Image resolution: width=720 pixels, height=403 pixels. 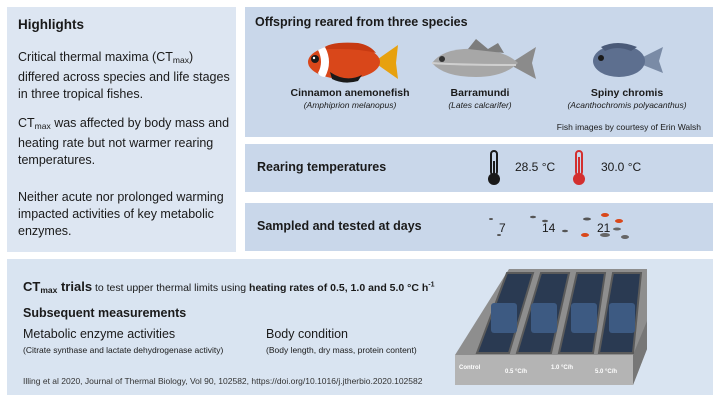 I want to click on tank-label-0-5: 0.5 °C/h, so click(x=516, y=372).